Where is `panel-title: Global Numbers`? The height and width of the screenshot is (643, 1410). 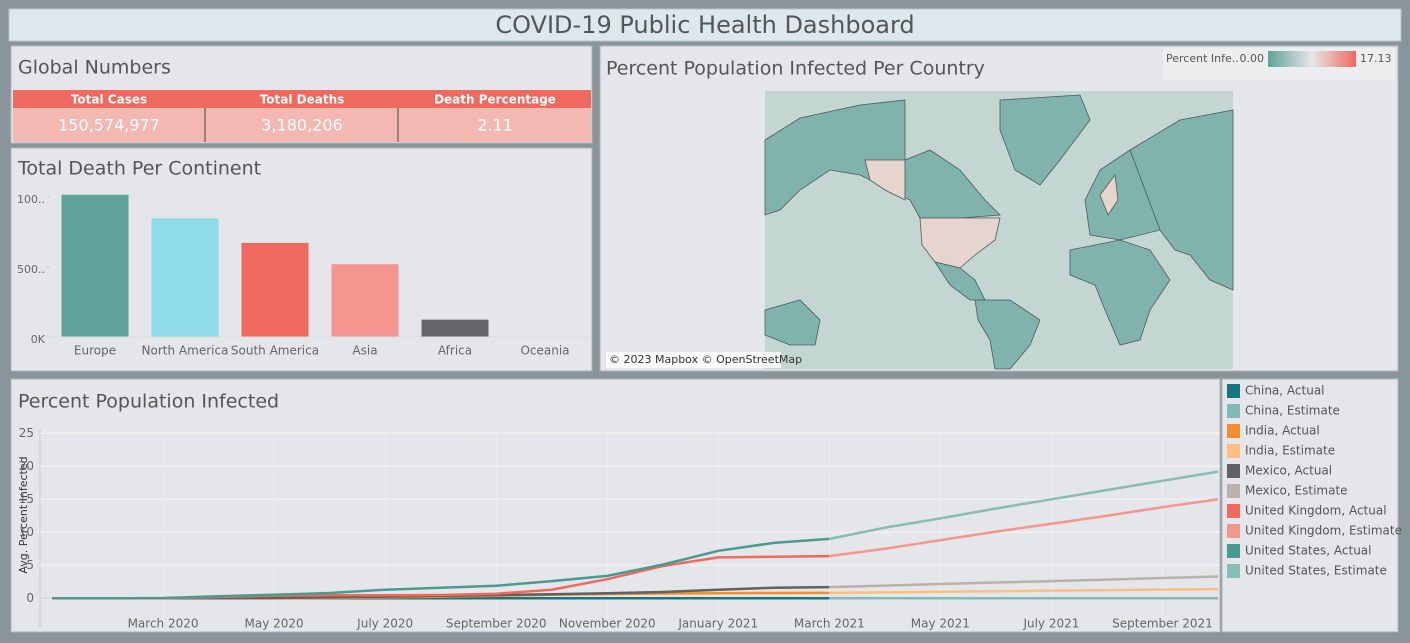
panel-title: Global Numbers is located at coordinates (94, 68).